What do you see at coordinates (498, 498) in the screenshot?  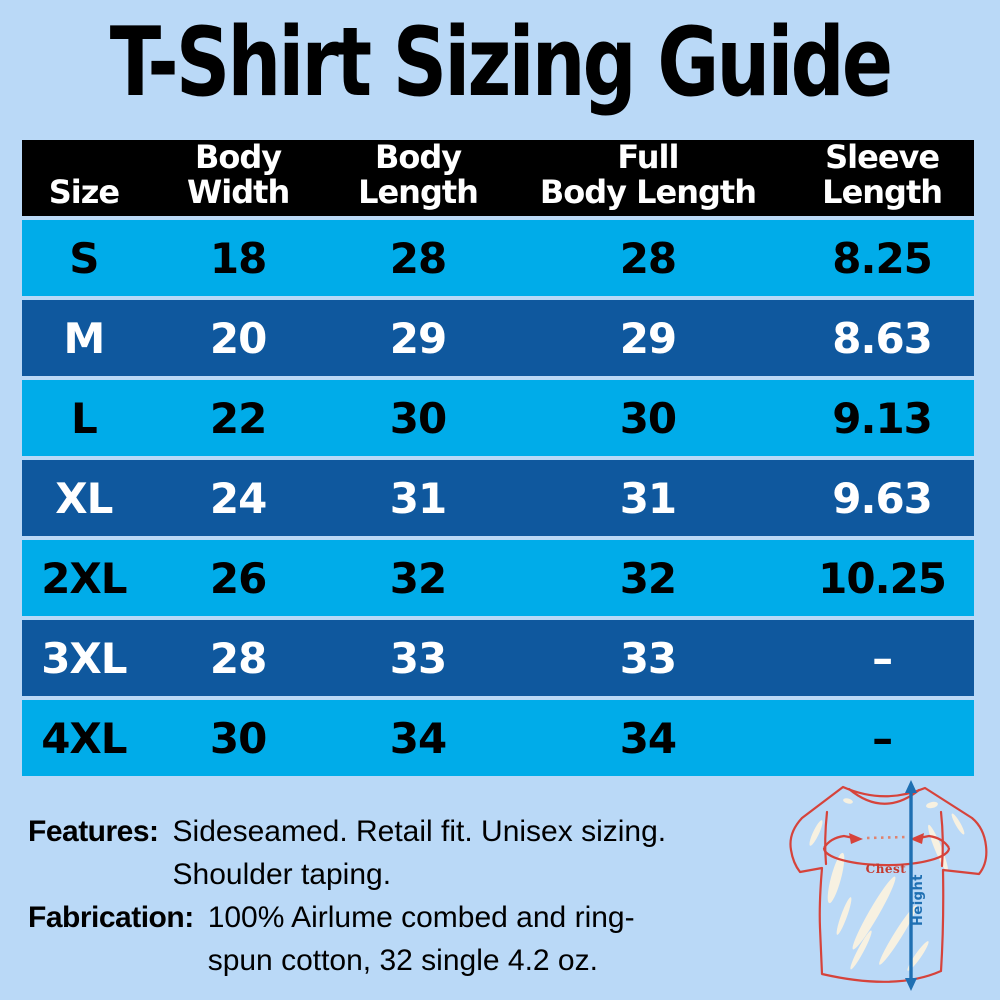 I see `table-row: XL 24 31 31 9.63` at bounding box center [498, 498].